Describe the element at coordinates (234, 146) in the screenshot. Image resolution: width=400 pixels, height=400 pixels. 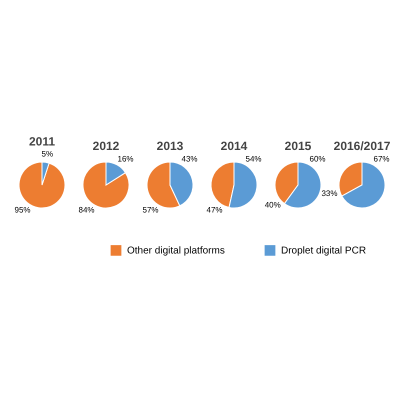
I see `chart-title: 2014` at that location.